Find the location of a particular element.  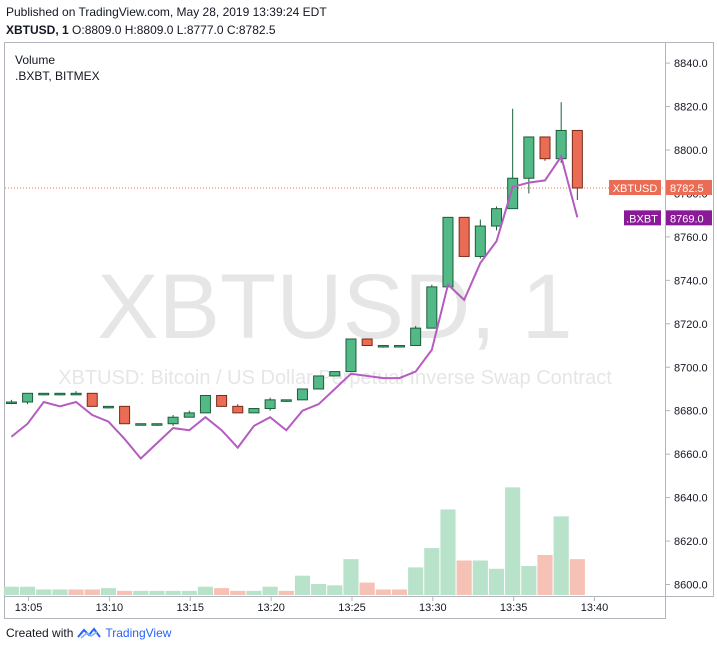

last-price-tag is located at coordinates (689, 188).